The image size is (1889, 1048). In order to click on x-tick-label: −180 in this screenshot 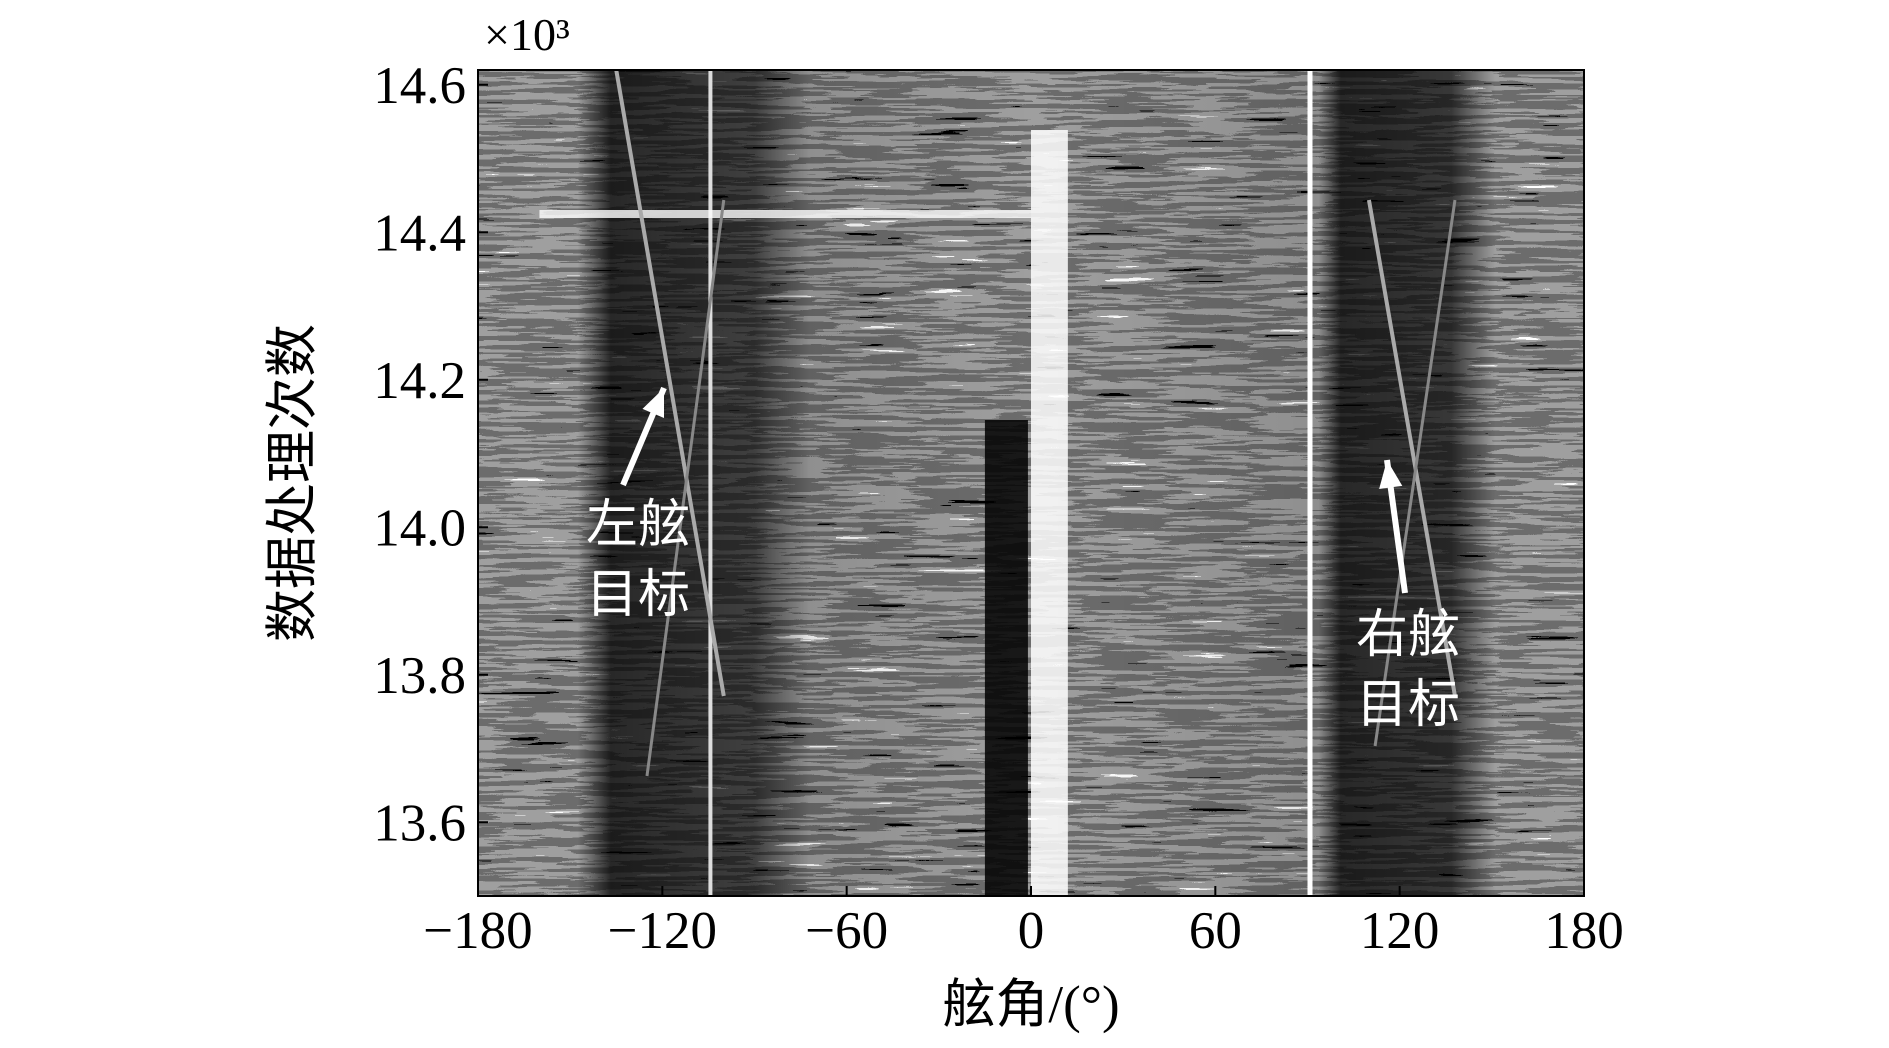, I will do `click(477, 931)`.